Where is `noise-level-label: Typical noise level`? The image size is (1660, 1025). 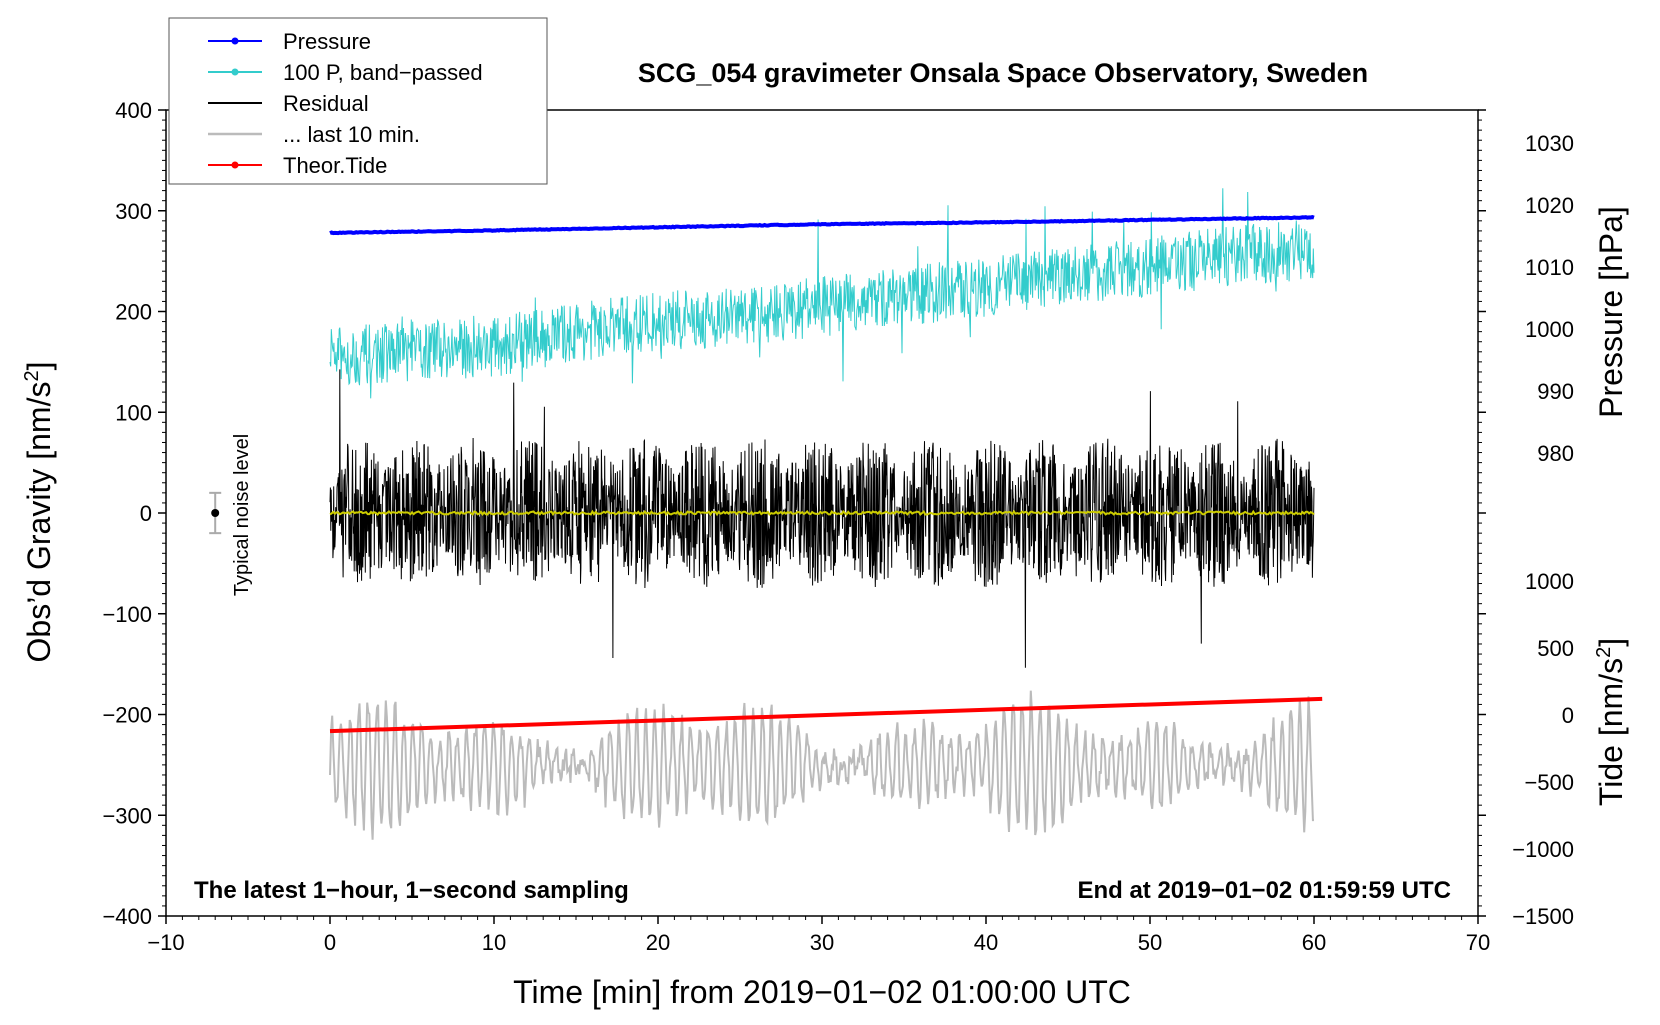 noise-level-label: Typical noise level is located at coordinates (242, 515).